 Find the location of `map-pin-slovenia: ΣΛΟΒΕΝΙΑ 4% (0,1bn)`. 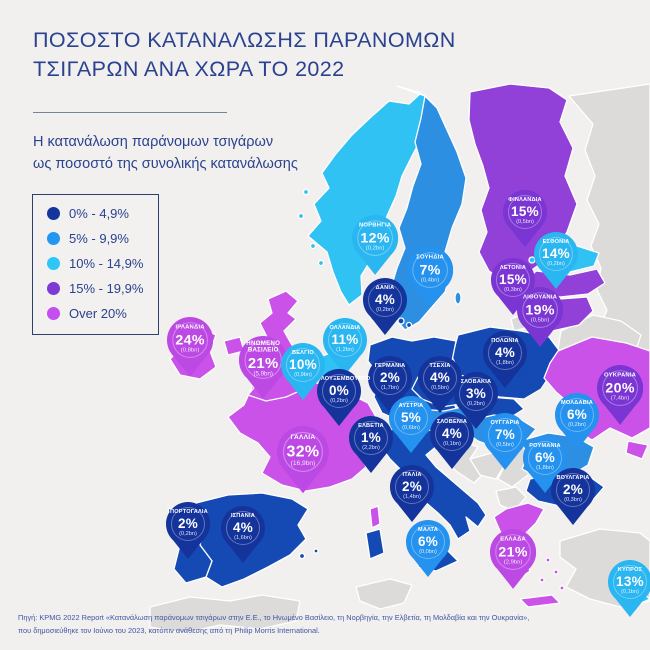

map-pin-slovenia: ΣΛΟΒΕΝΙΑ 4% (0,1bn) is located at coordinates (452, 440).